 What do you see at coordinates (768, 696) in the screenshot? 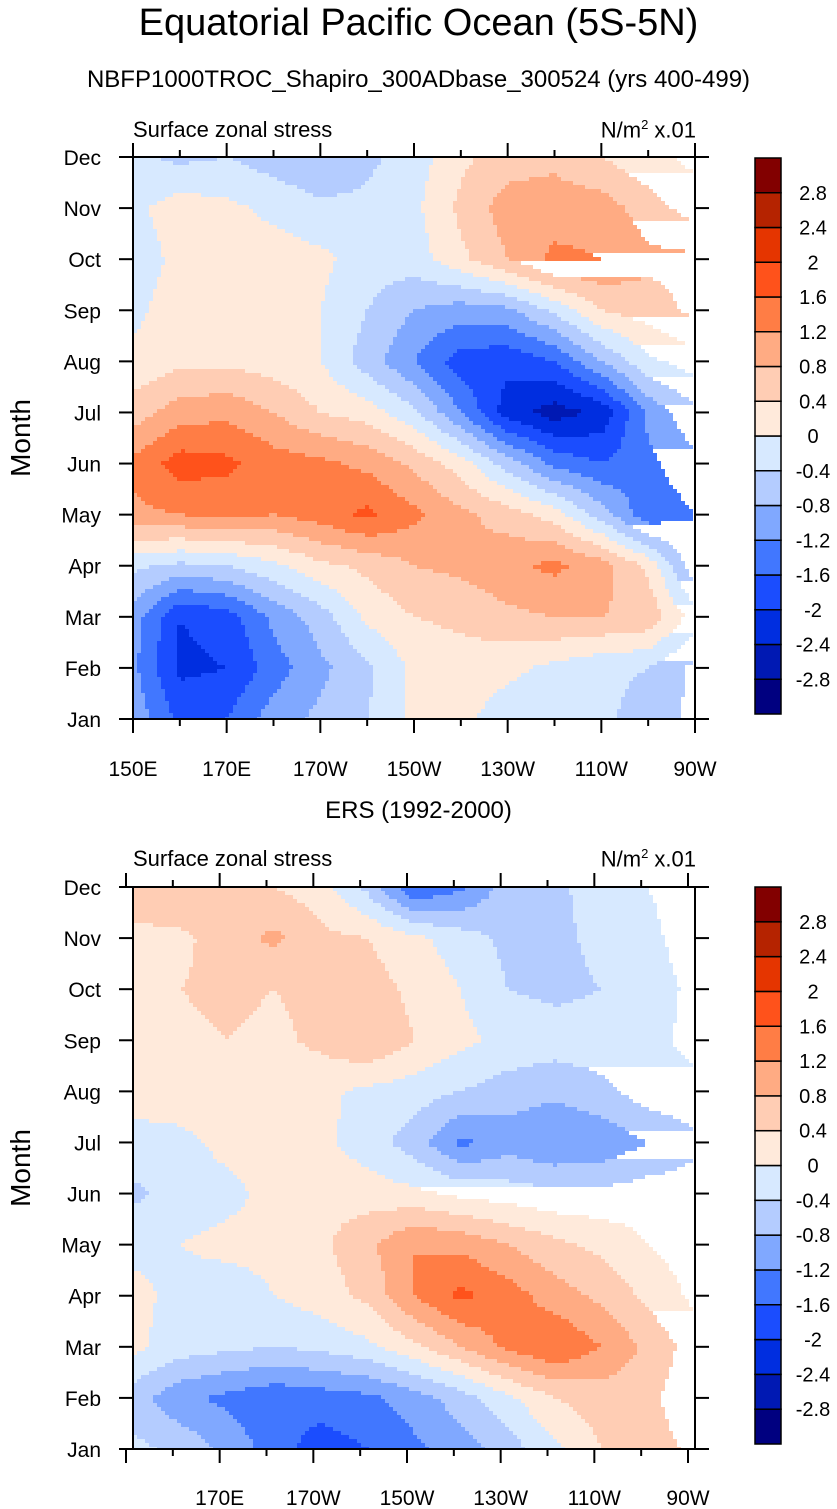
I see `colorbar-swatch` at bounding box center [768, 696].